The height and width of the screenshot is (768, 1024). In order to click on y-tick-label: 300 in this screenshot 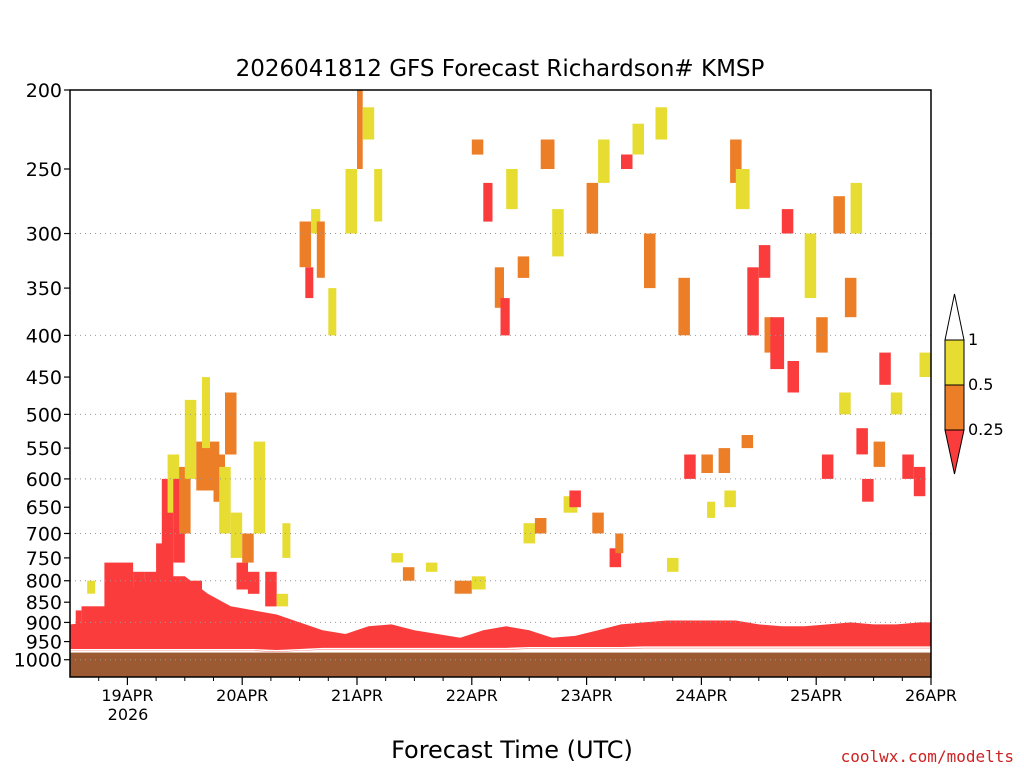, I will do `click(44, 235)`.